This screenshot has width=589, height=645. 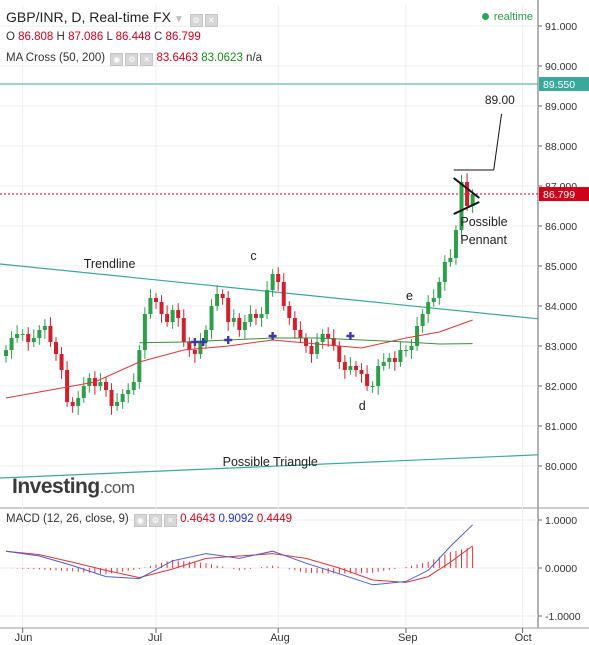 I want to click on macd-y-tick-label: 1.0000, so click(x=561, y=521).